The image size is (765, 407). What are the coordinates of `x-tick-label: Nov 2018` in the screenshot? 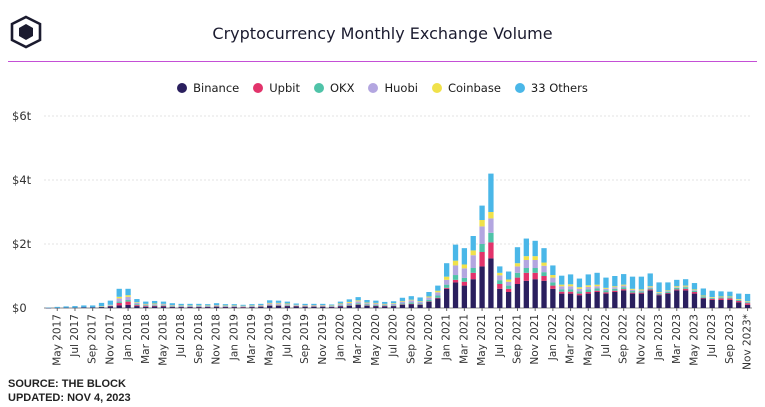 It's located at (217, 339).